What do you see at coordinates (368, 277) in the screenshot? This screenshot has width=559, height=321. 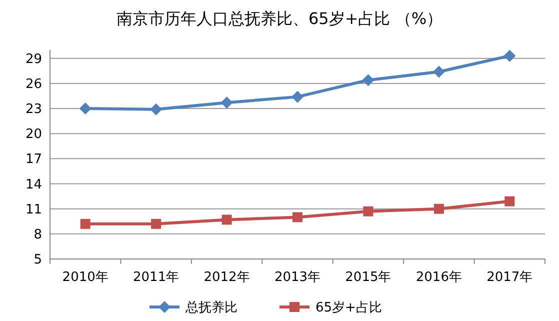 I see `x-tick-label: 2015年` at bounding box center [368, 277].